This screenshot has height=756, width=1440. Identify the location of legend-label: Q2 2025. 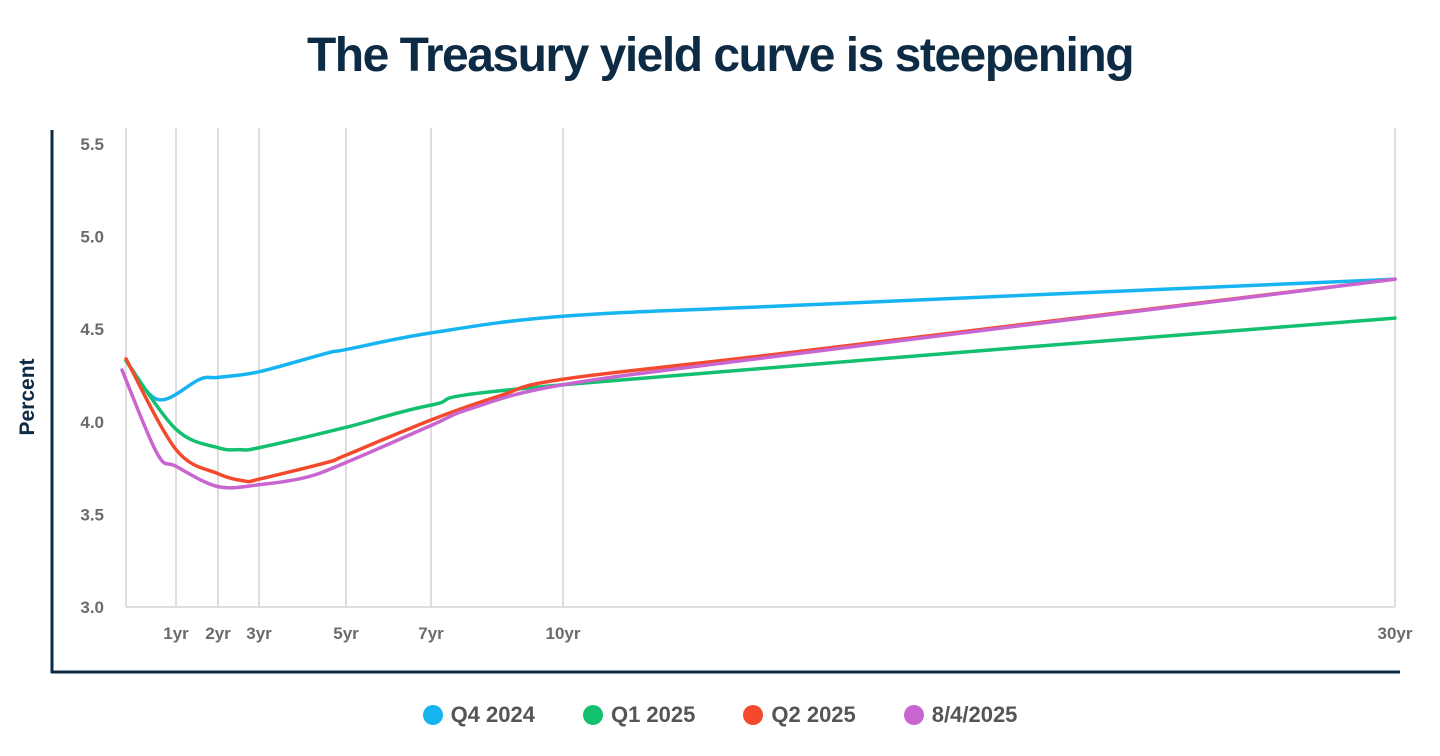
(813, 714).